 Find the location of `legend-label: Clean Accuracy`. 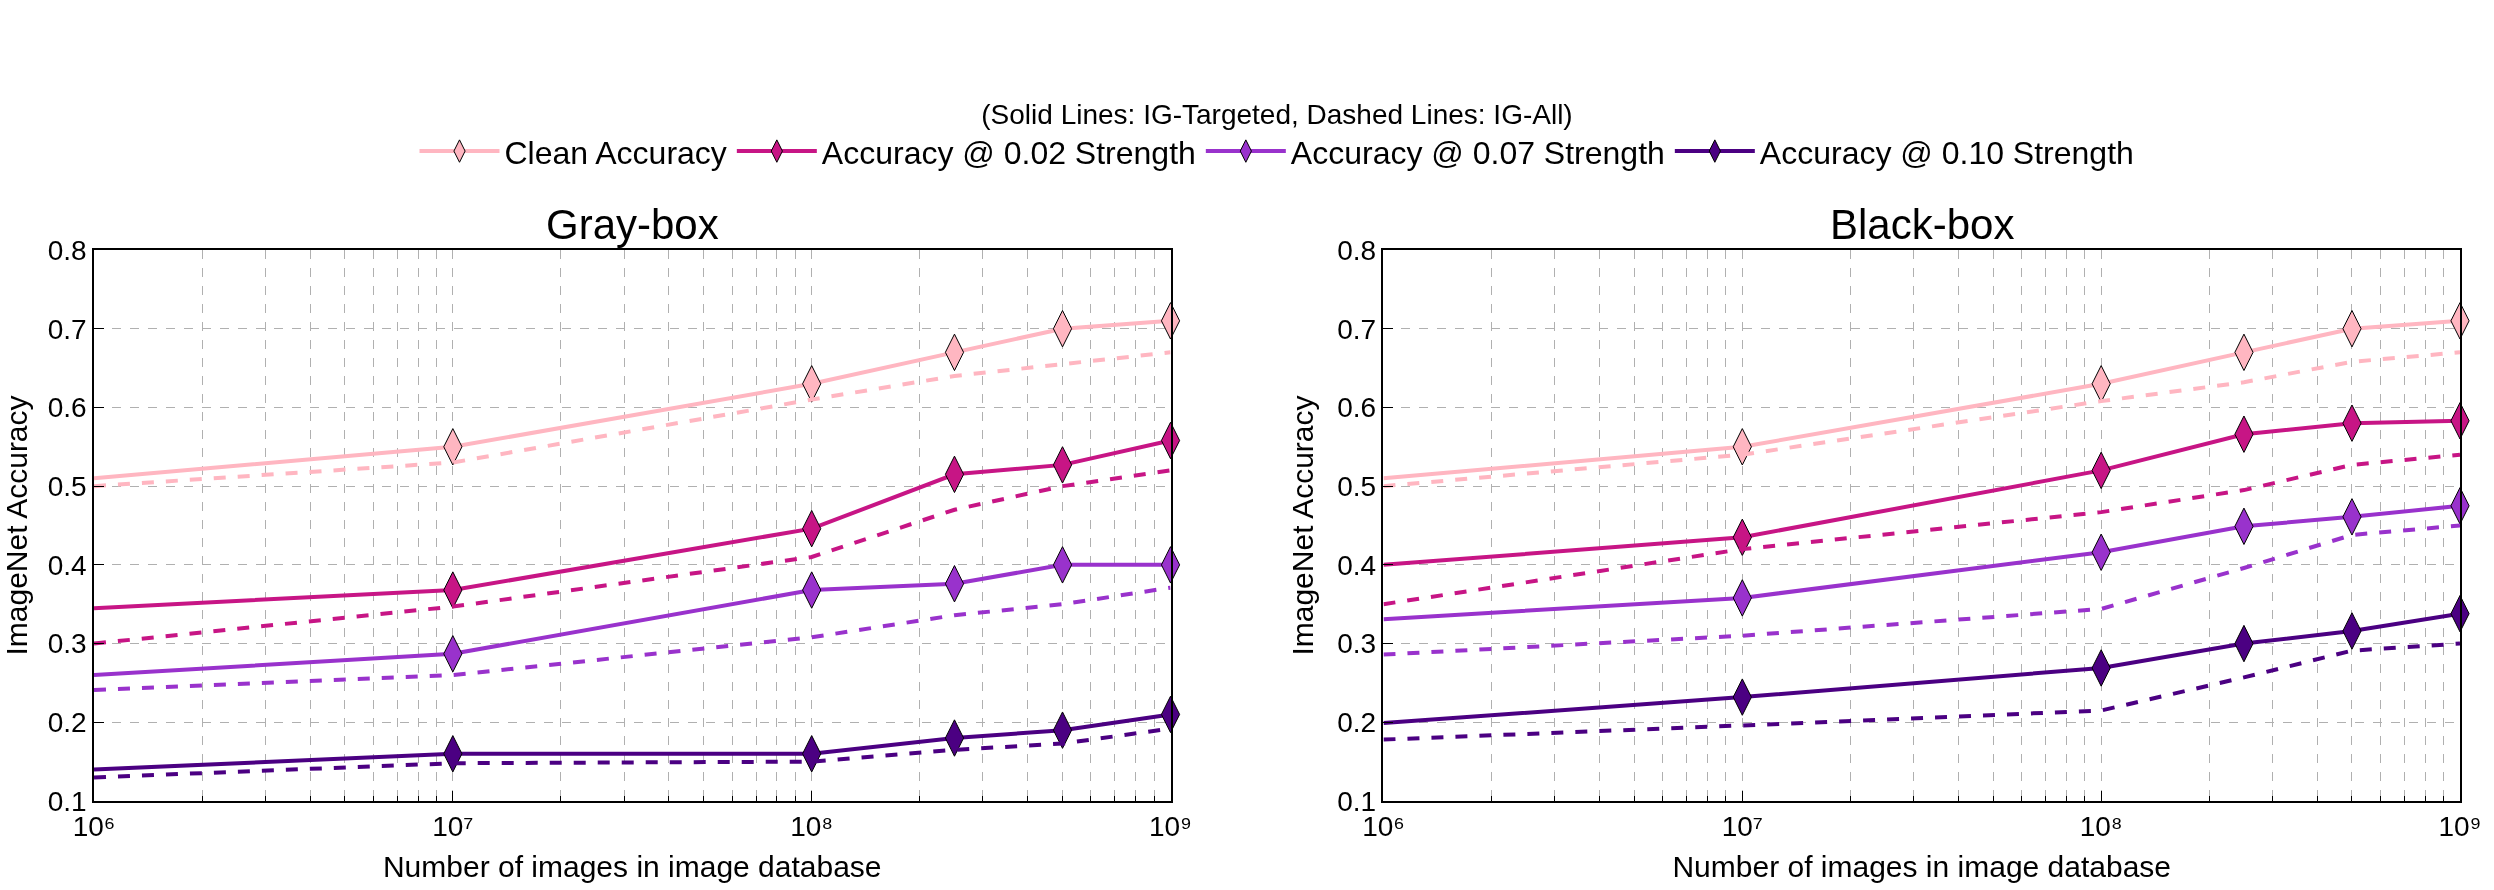

legend-label: Clean Accuracy is located at coordinates (615, 152).